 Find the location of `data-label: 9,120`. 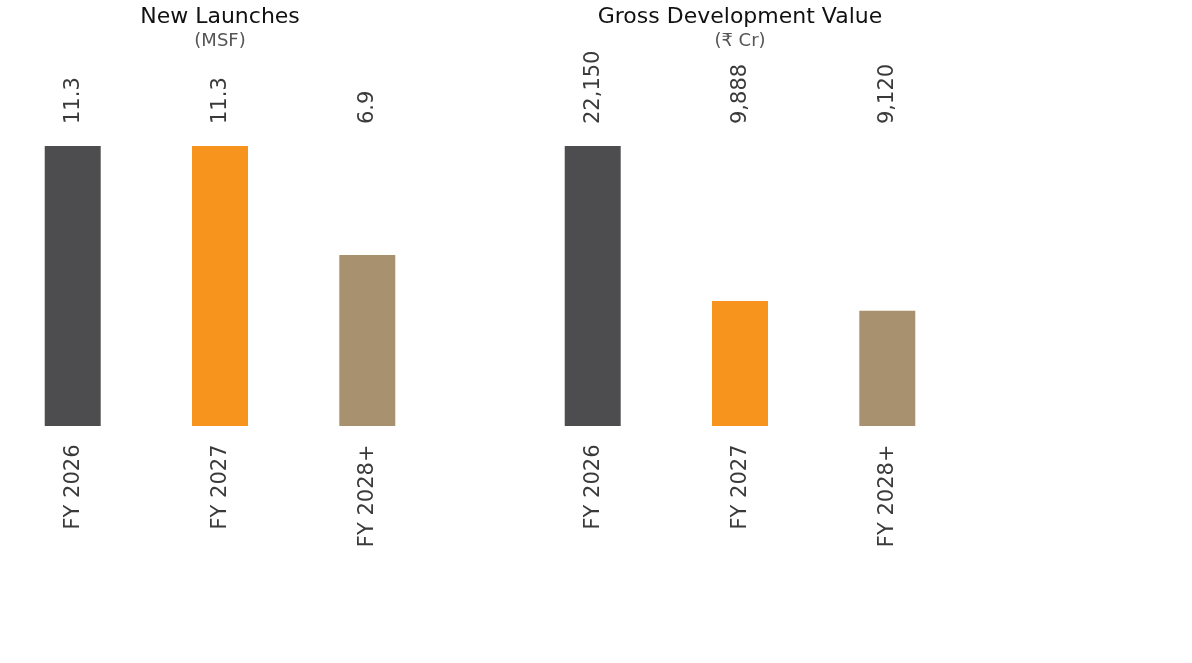

data-label: 9,120 is located at coordinates (886, 93).